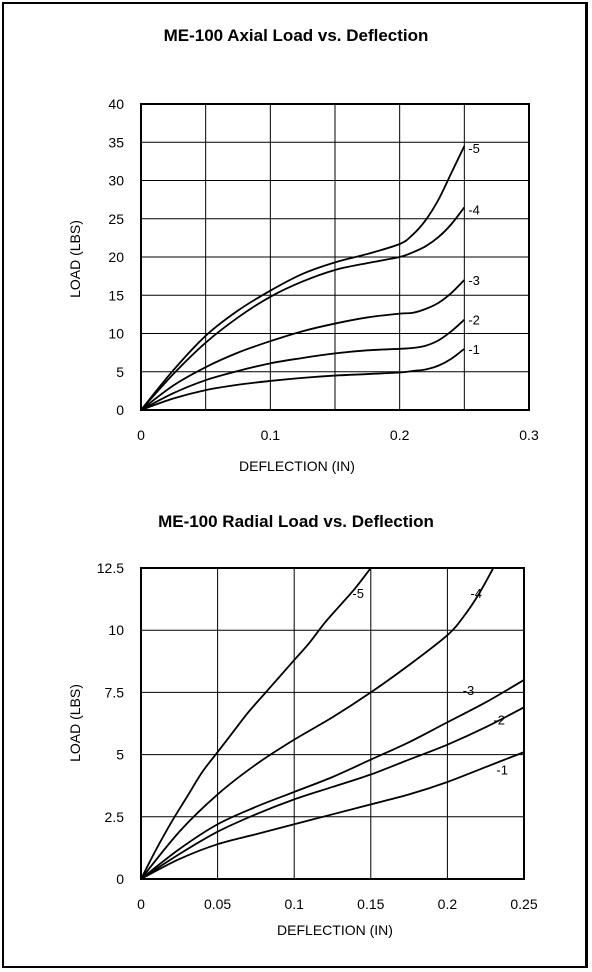 This screenshot has height=972, width=592. Describe the element at coordinates (120, 755) in the screenshot. I see `radial-y-tick-label: 5` at that location.